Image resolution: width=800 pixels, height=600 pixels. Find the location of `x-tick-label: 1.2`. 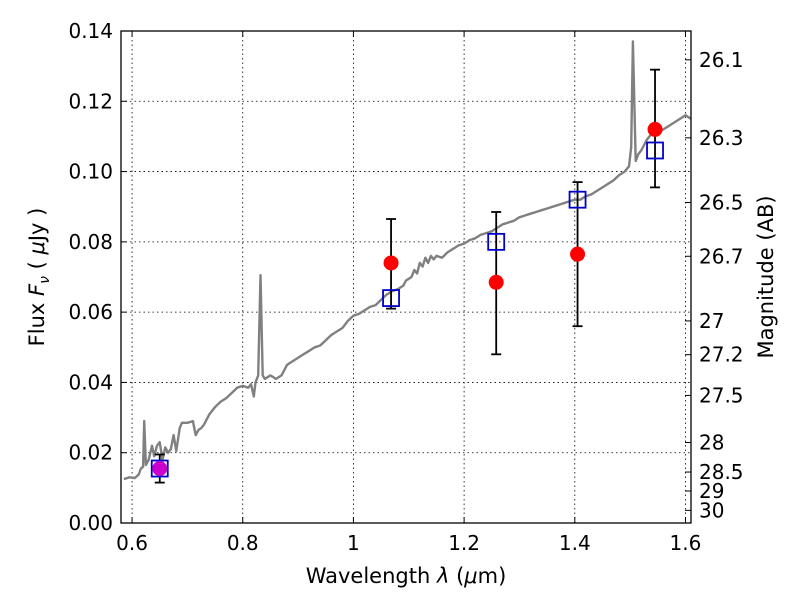

x-tick-label: 1.2 is located at coordinates (464, 543).